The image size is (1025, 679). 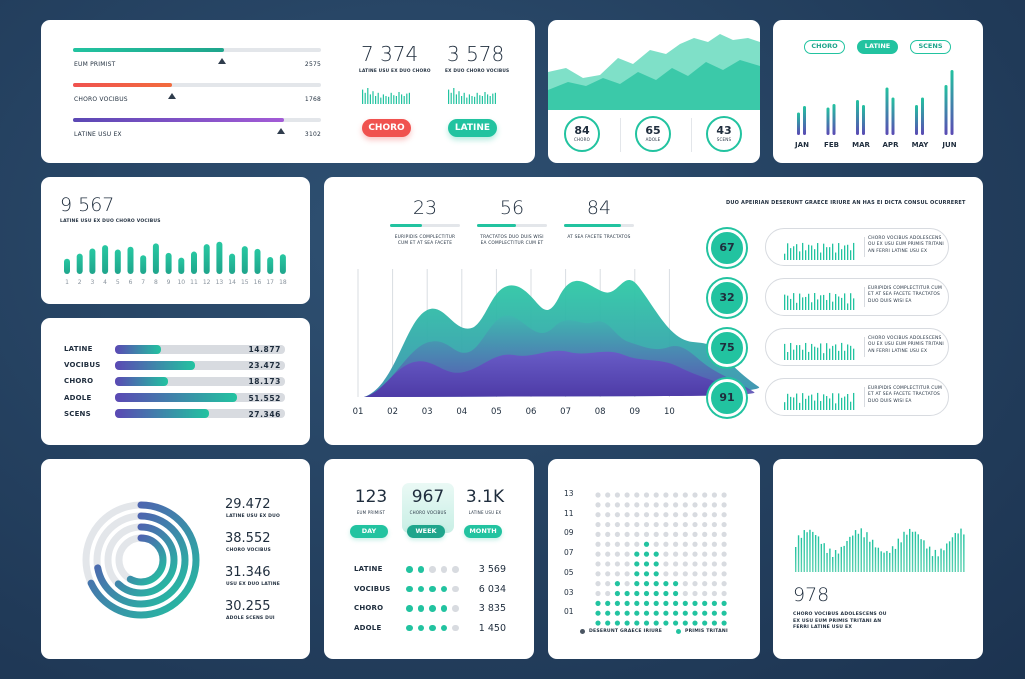 I want to click on x-axis-label: 03, so click(x=427, y=412).